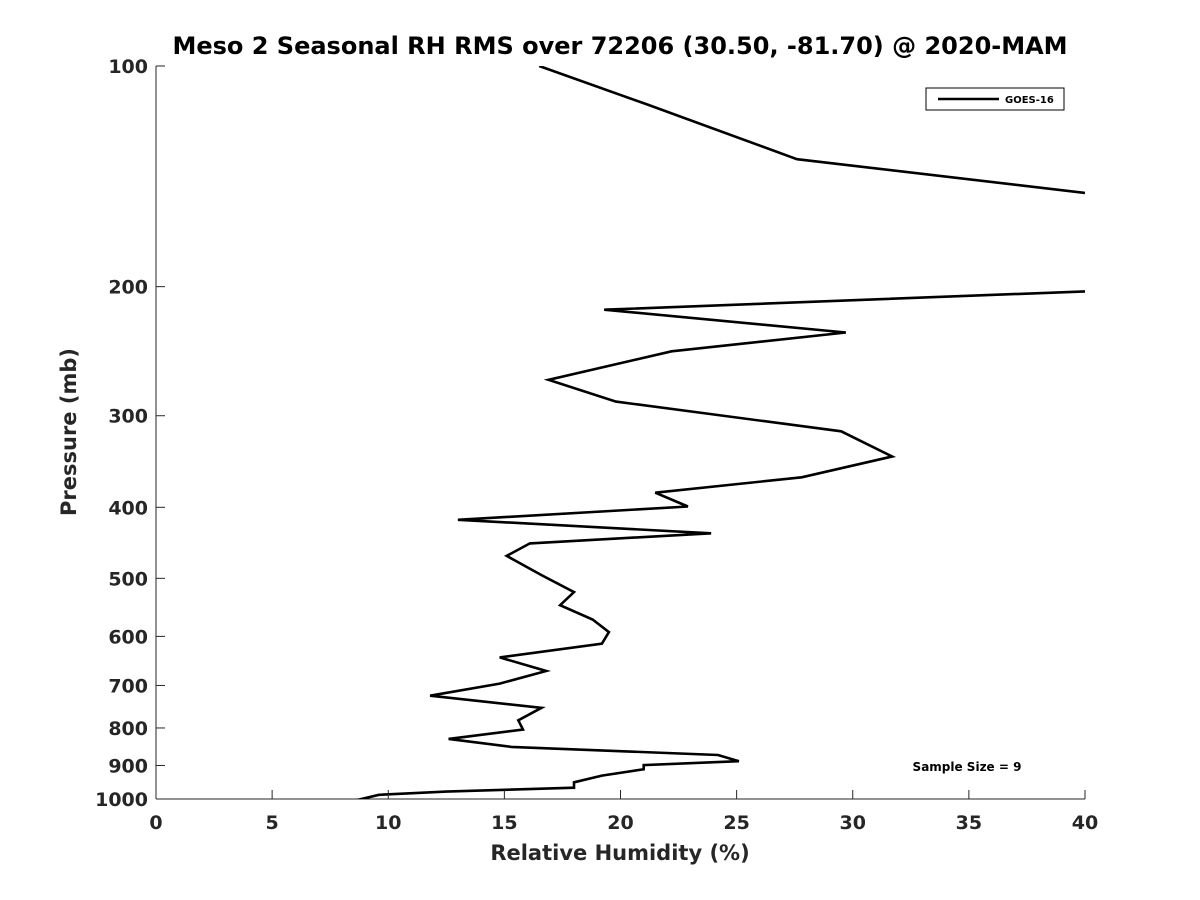  Describe the element at coordinates (128, 579) in the screenshot. I see `y-tick-label: 500` at that location.